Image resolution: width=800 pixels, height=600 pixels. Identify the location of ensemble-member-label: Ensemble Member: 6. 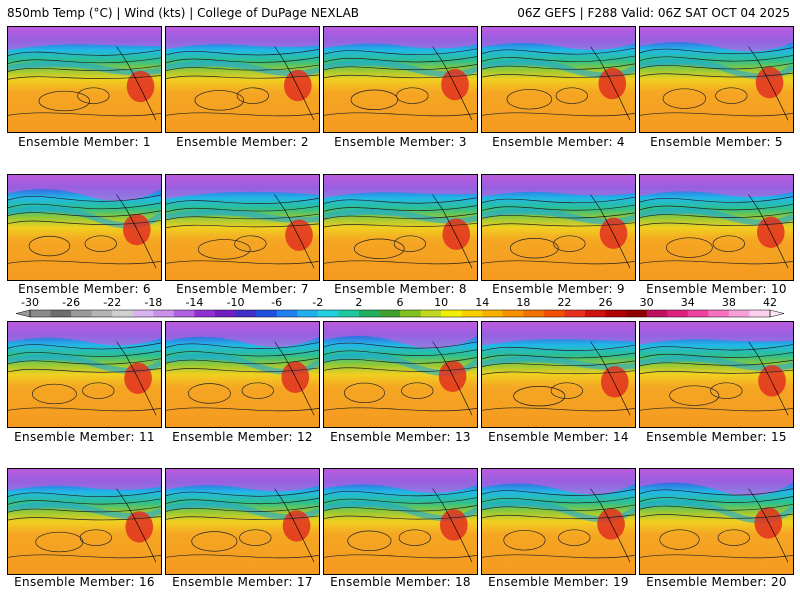
(84, 289).